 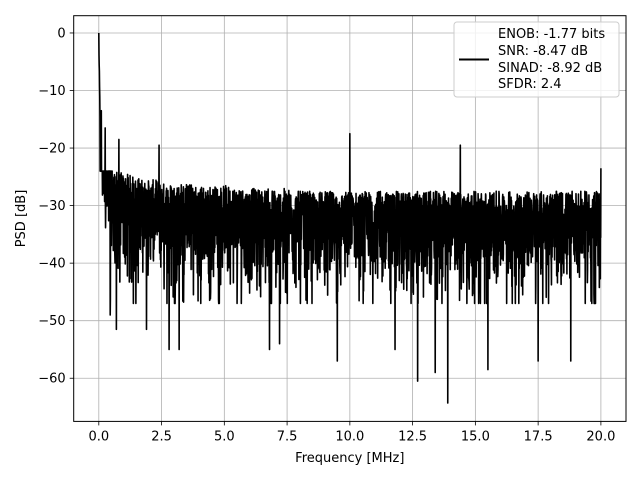 I want to click on y-axis-label: PSD [dB], so click(x=21, y=219).